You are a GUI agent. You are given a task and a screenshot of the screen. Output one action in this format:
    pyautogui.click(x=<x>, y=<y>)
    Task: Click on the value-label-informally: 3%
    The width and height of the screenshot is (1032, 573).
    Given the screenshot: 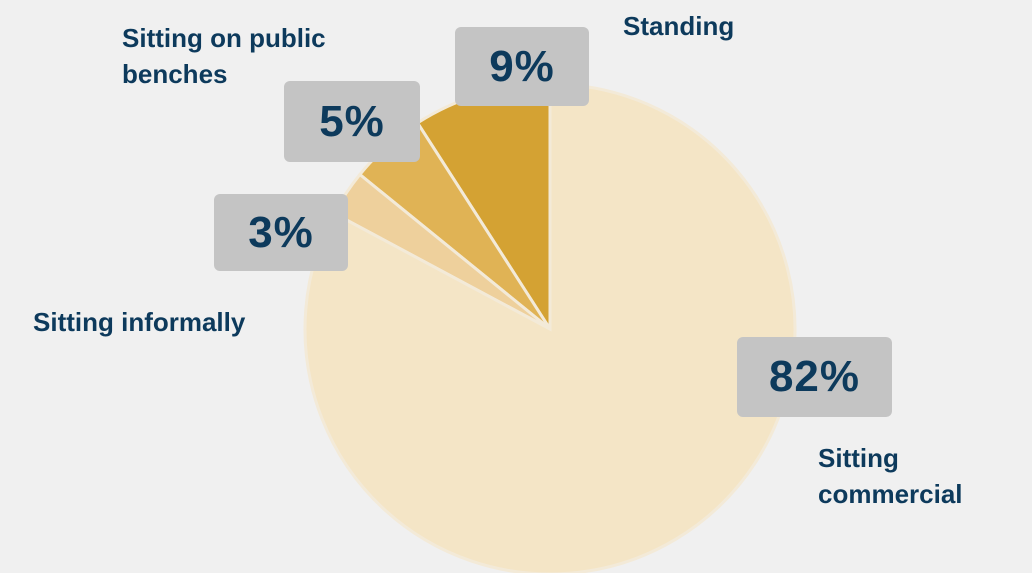 What is the action you would take?
    pyautogui.click(x=281, y=232)
    